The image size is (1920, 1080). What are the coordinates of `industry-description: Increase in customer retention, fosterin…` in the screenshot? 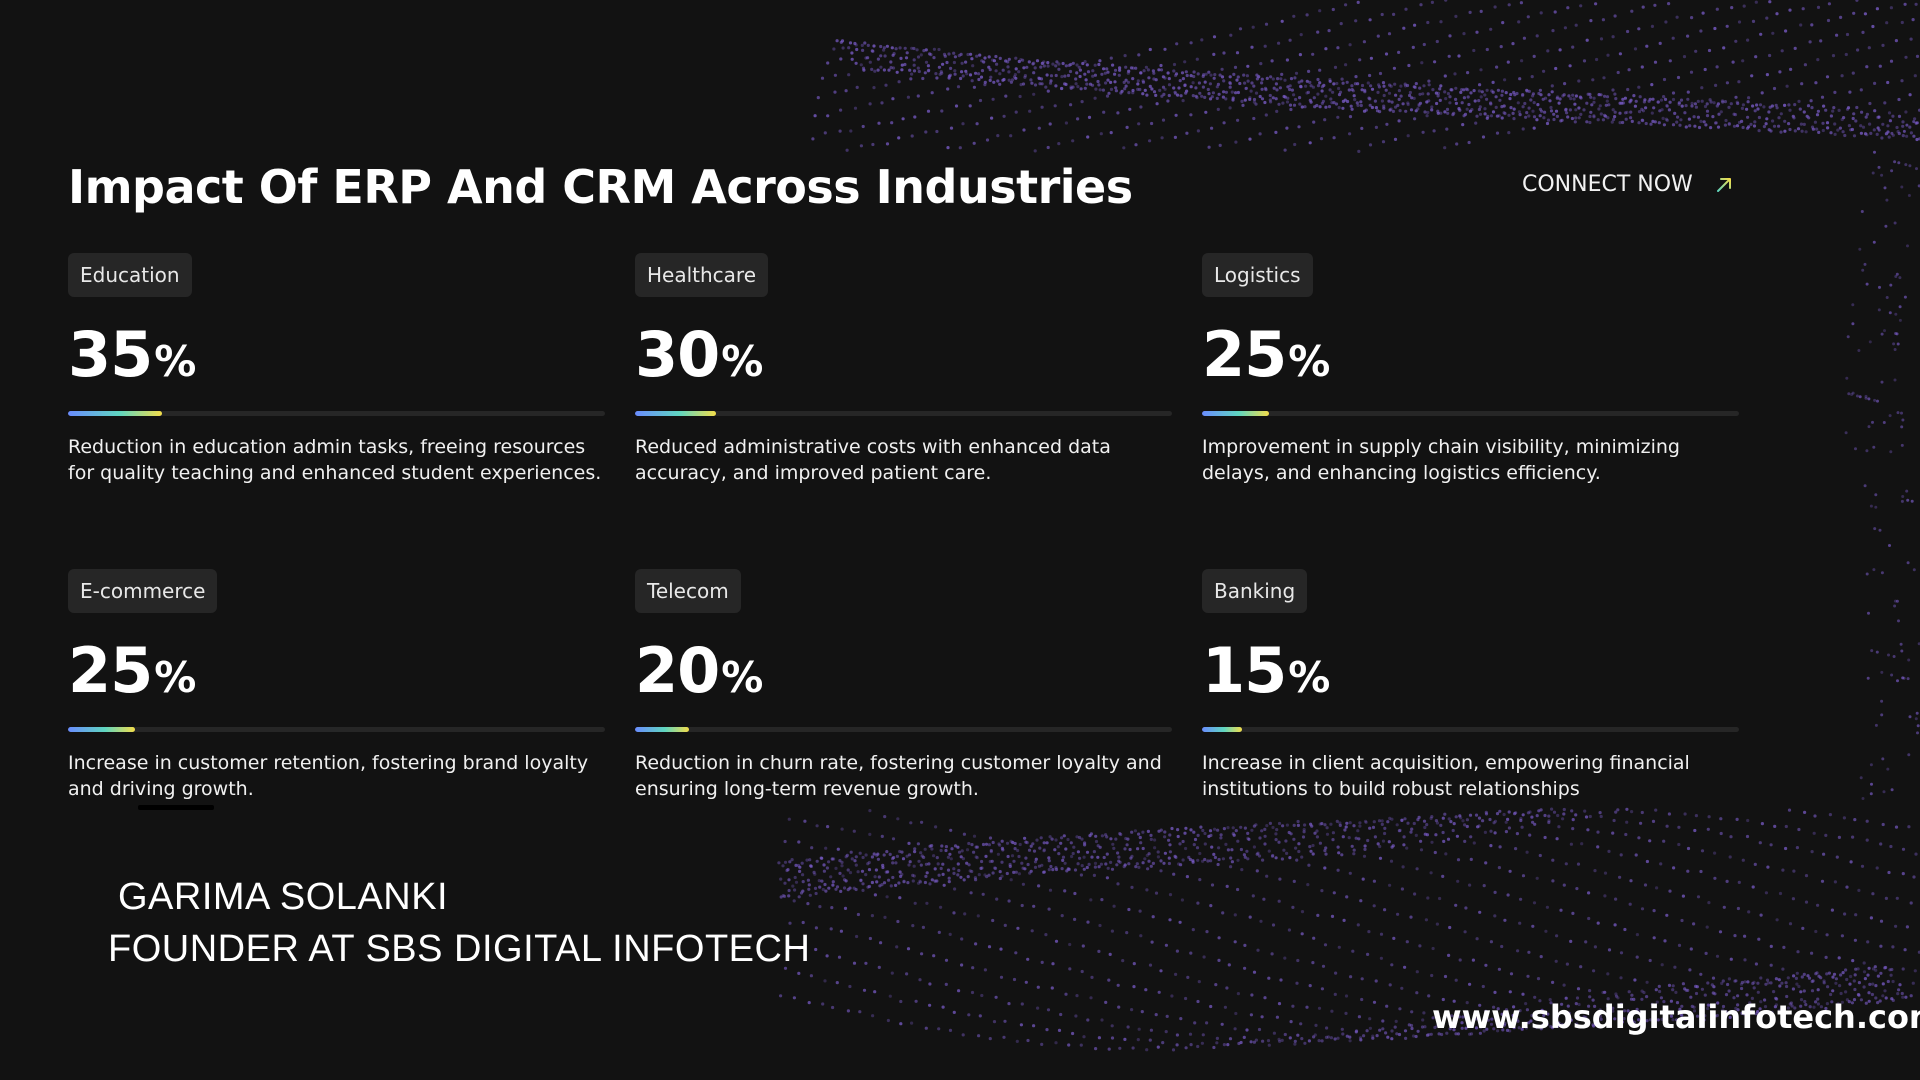 It's located at (328, 776).